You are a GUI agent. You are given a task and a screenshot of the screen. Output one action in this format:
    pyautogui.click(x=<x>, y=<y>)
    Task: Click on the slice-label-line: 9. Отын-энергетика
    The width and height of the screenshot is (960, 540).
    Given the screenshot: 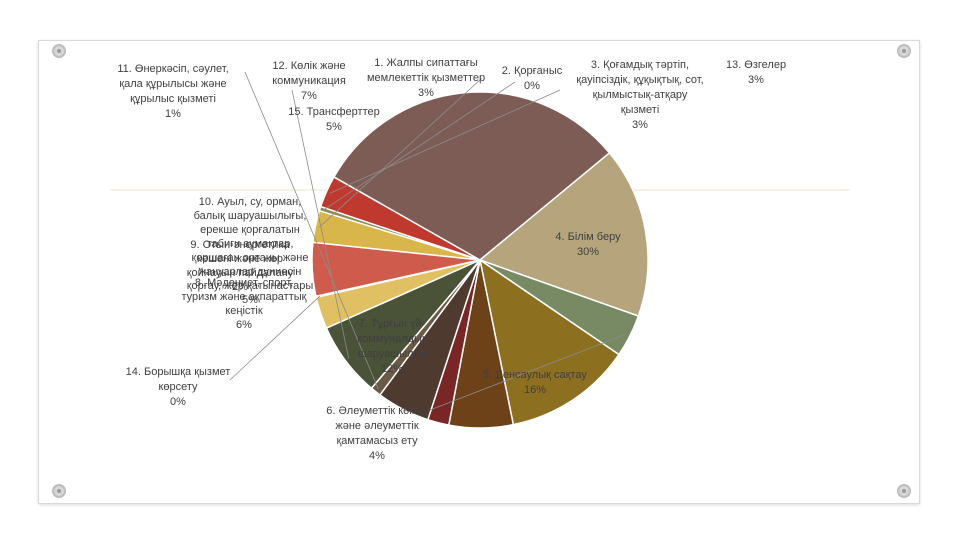 What is the action you would take?
    pyautogui.click(x=240, y=245)
    